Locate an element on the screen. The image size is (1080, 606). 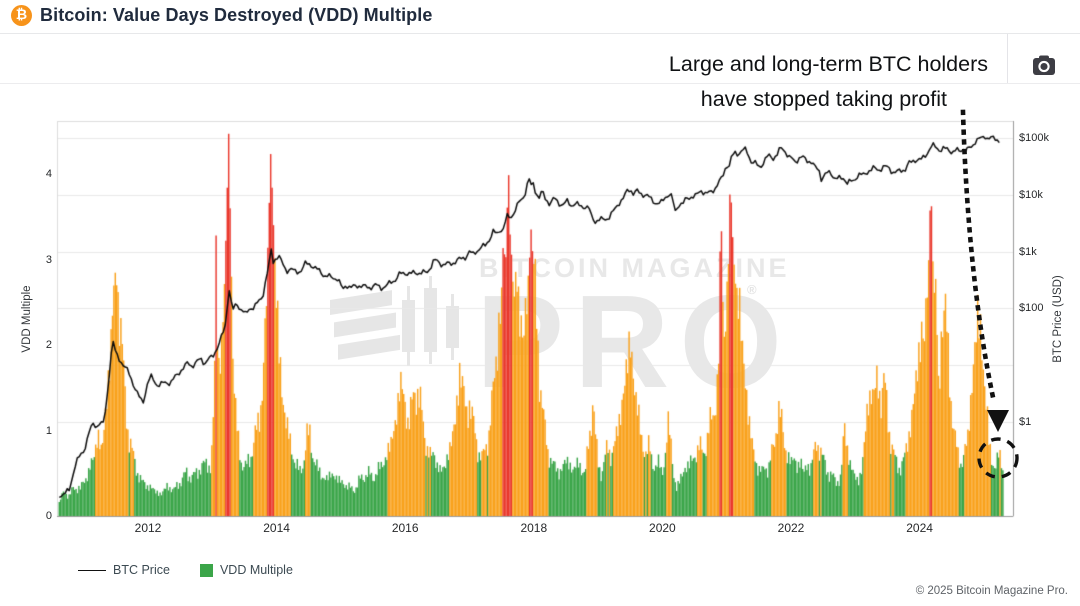
y-left-tick-label: 0 is located at coordinates (48, 516).